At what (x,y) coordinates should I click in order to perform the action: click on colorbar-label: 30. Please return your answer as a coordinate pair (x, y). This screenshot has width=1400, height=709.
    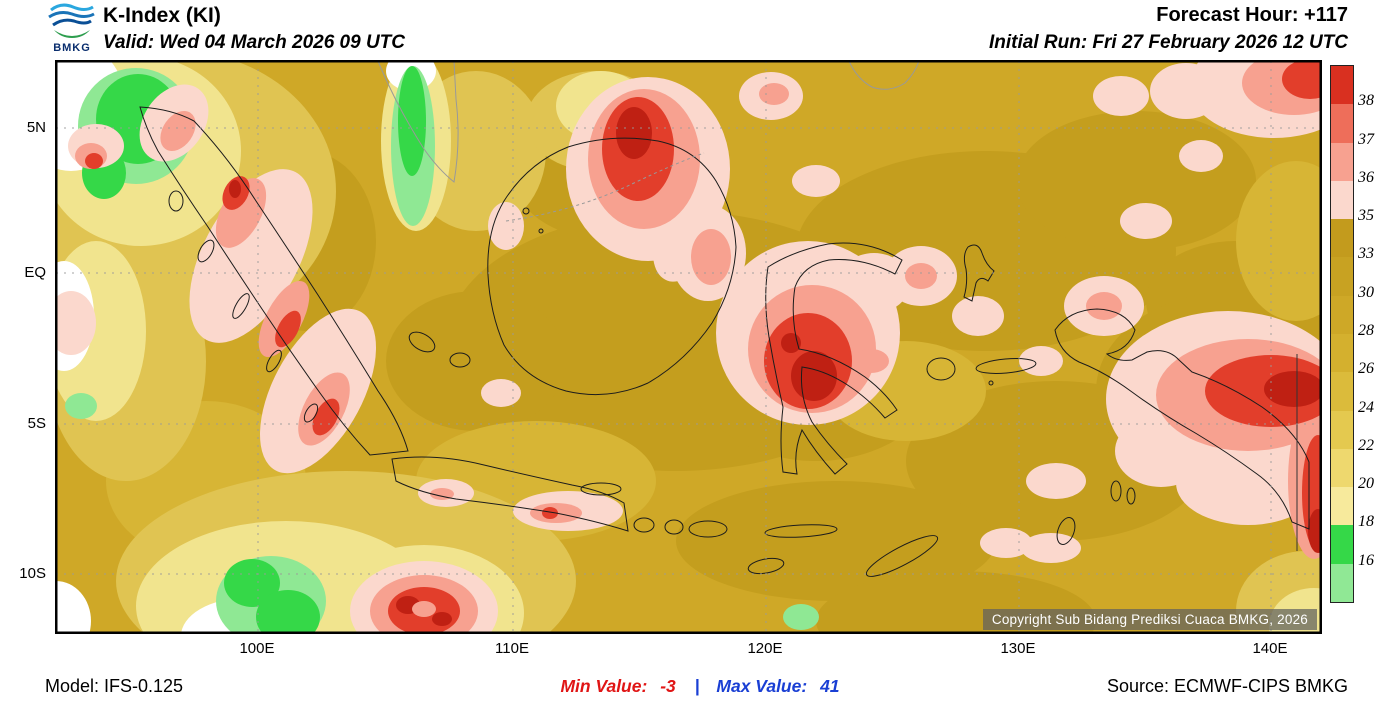
    Looking at the image, I should click on (1366, 292).